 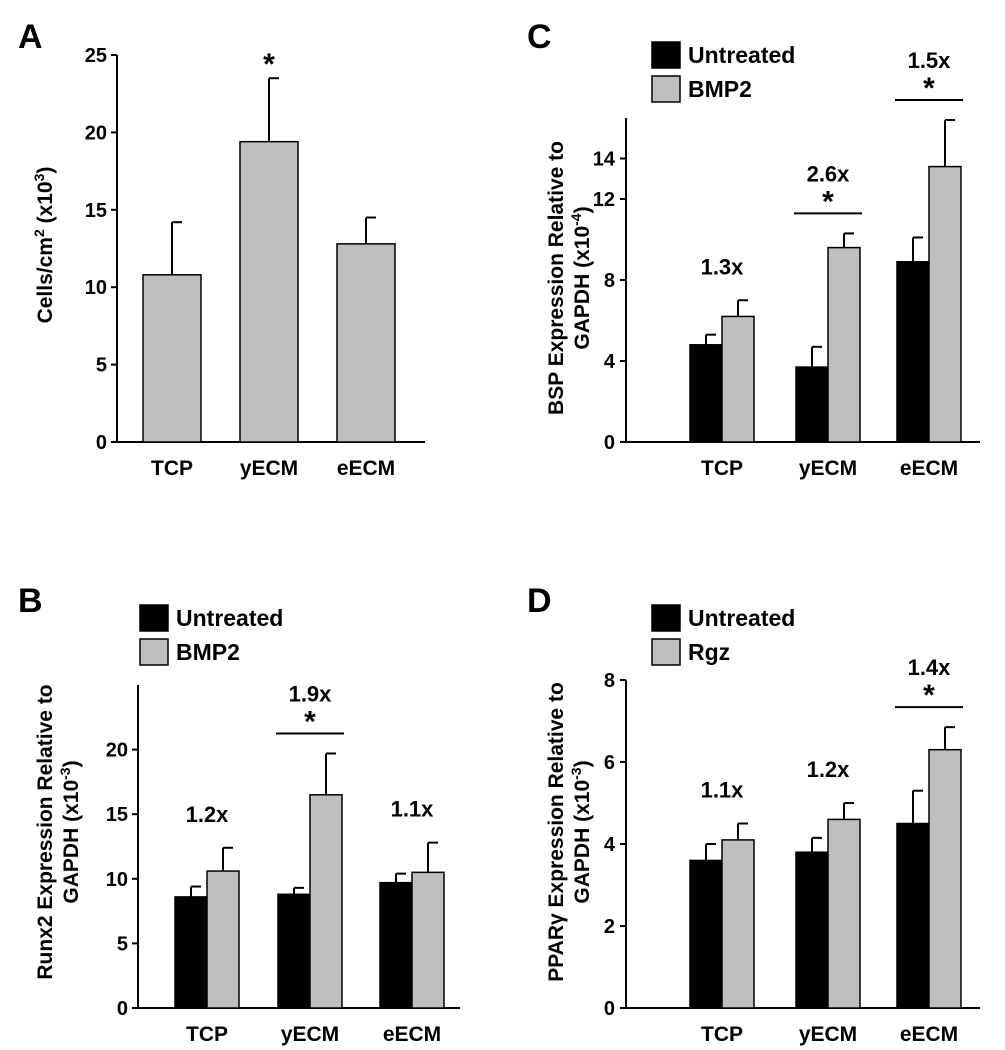 What do you see at coordinates (45, 831) in the screenshot?
I see `y-axis-label-line1: Runx2 Expression Relative to` at bounding box center [45, 831].